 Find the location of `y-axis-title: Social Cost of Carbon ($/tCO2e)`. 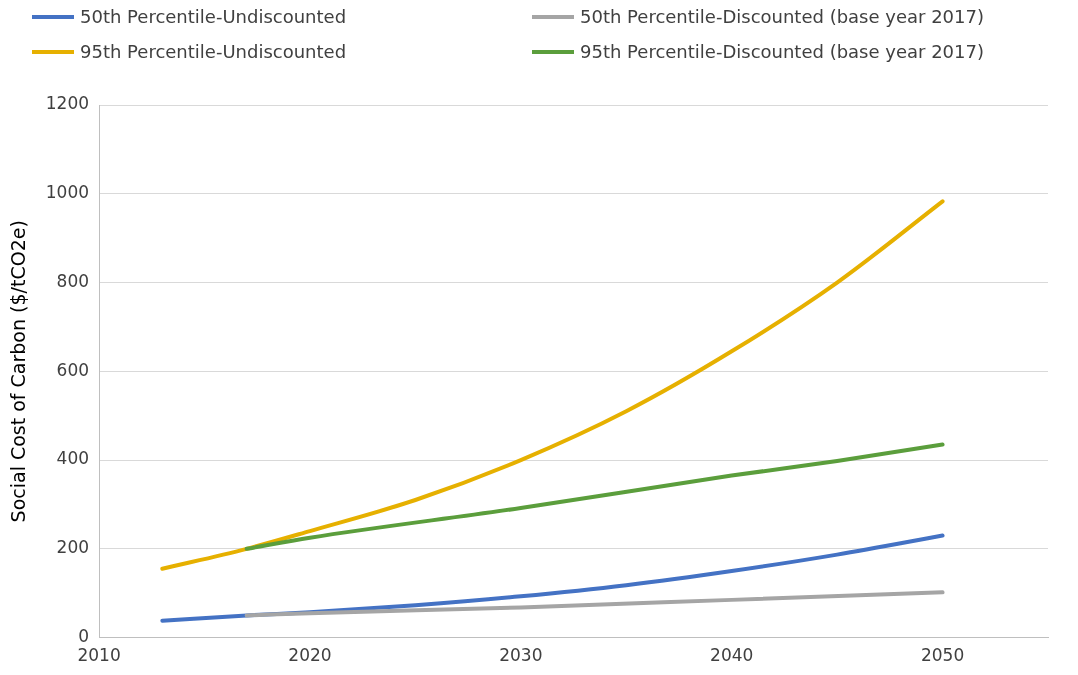

y-axis-title: Social Cost of Carbon ($/tCO2e) is located at coordinates (18, 371).